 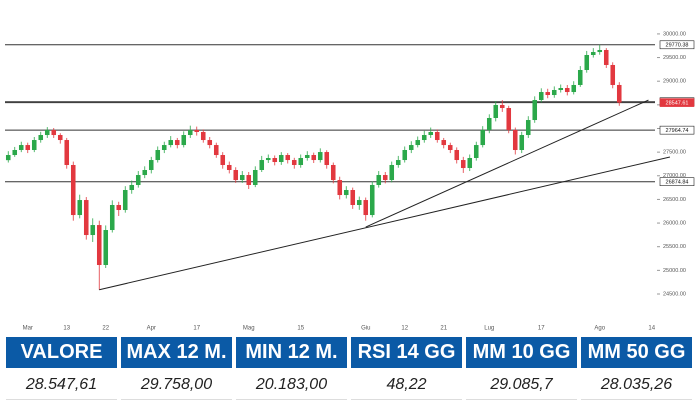 What do you see at coordinates (674, 224) in the screenshot?
I see `y-tick-label: 26000.00` at bounding box center [674, 224].